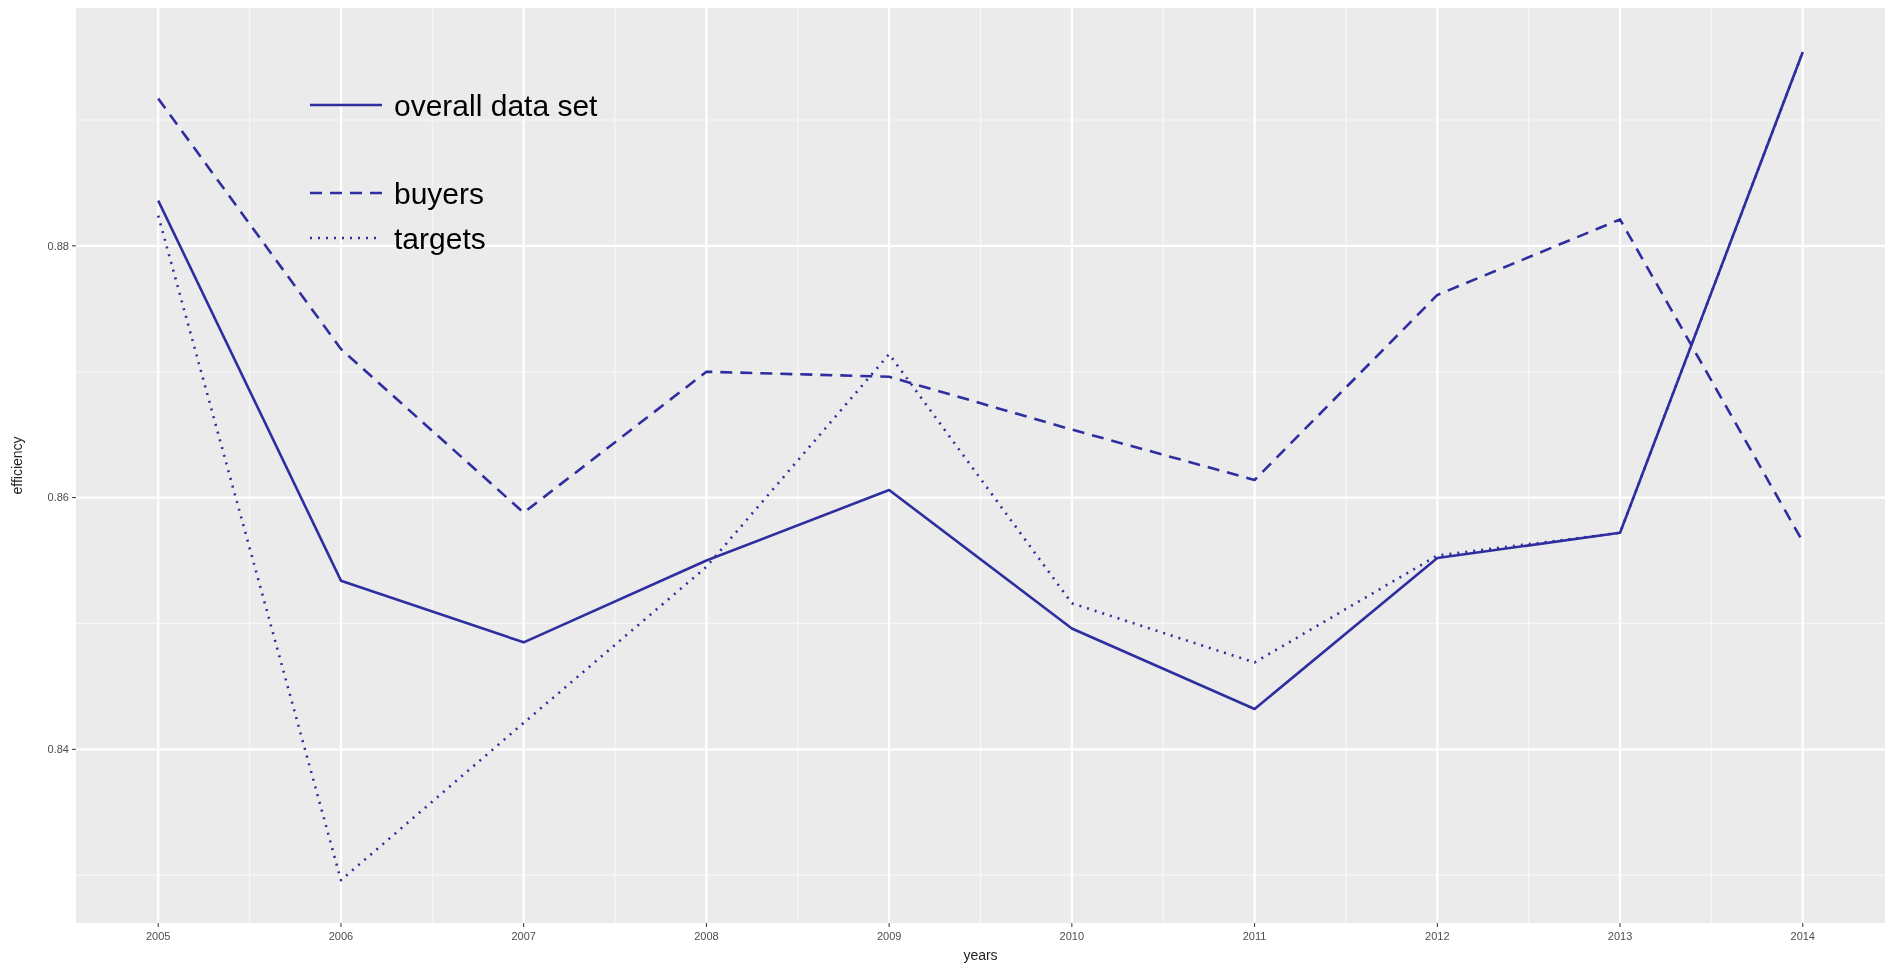  Describe the element at coordinates (58, 245) in the screenshot. I see `y-tick-label: 0.88` at that location.